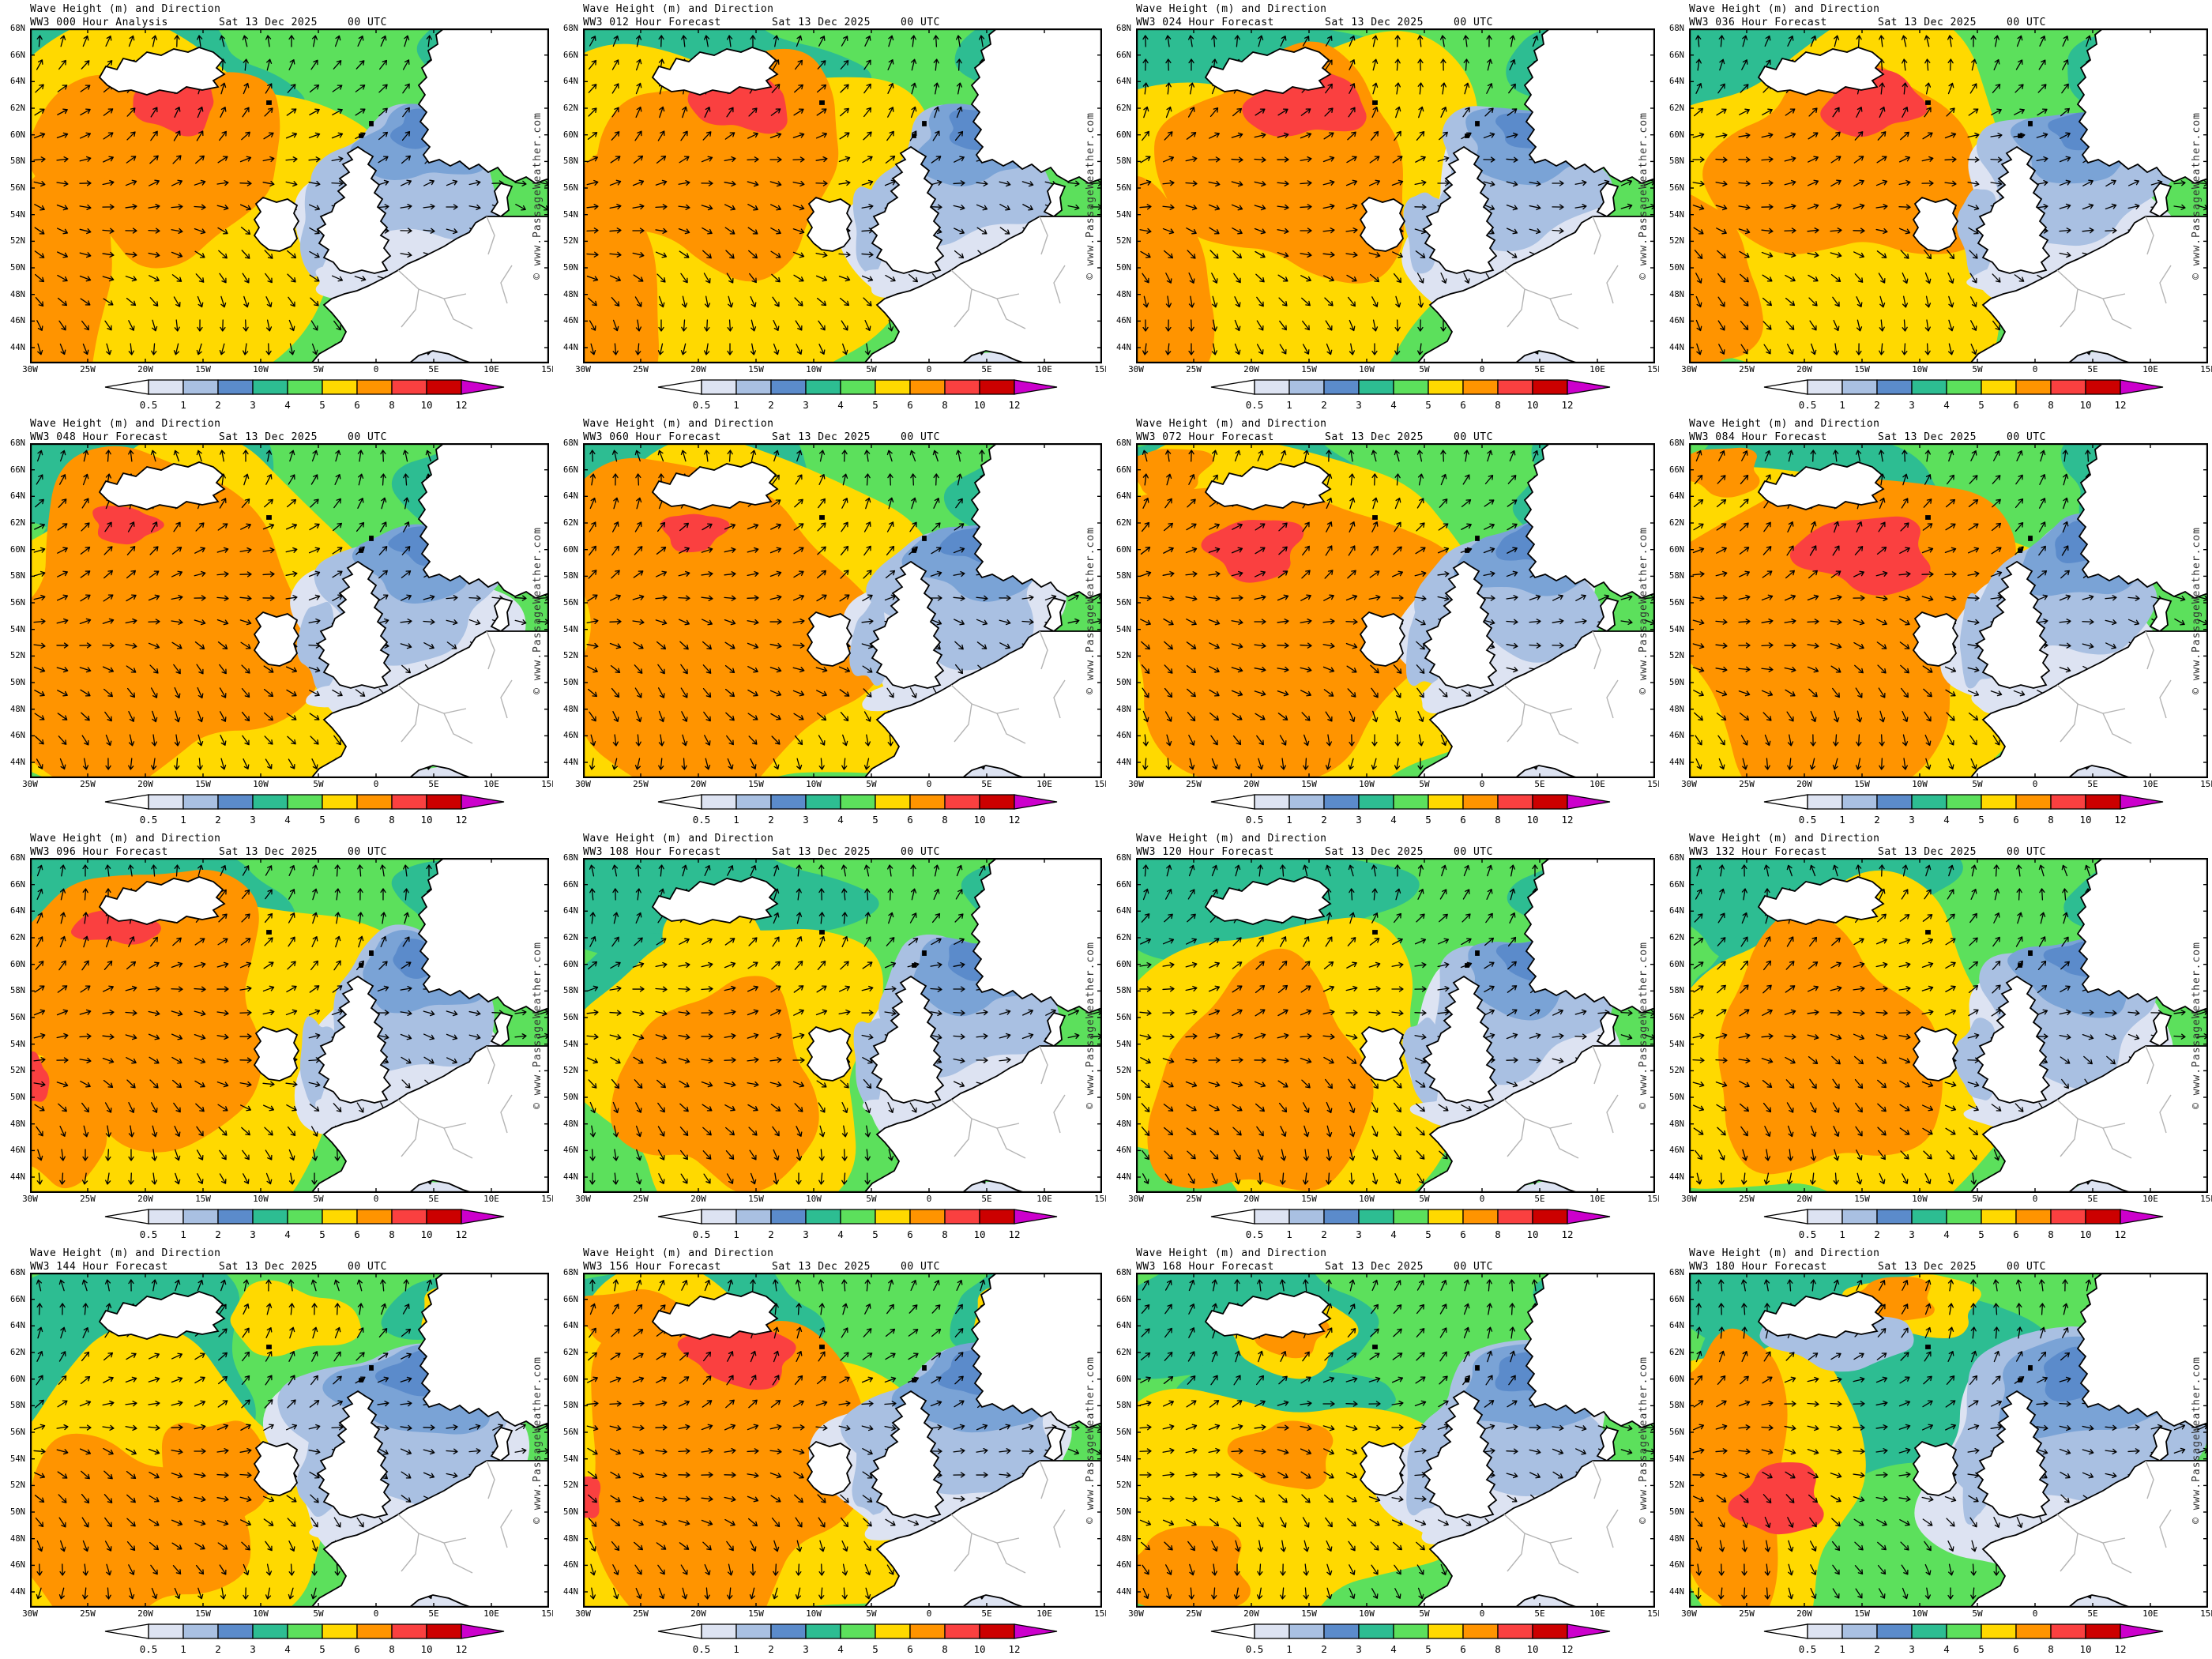 This screenshot has height=1659, width=2212. Describe the element at coordinates (1677, 321) in the screenshot. I see `lat-label: 46N` at that location.